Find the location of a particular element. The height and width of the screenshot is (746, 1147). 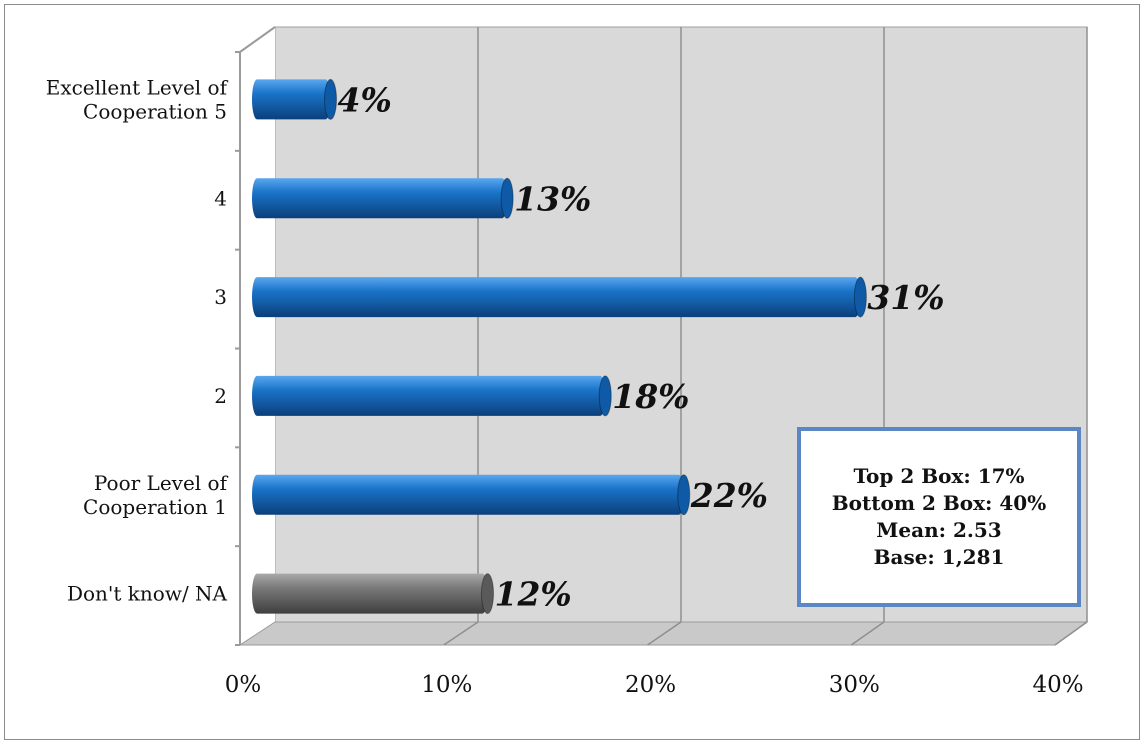

y-axis-top-edge is located at coordinates (257, 39).